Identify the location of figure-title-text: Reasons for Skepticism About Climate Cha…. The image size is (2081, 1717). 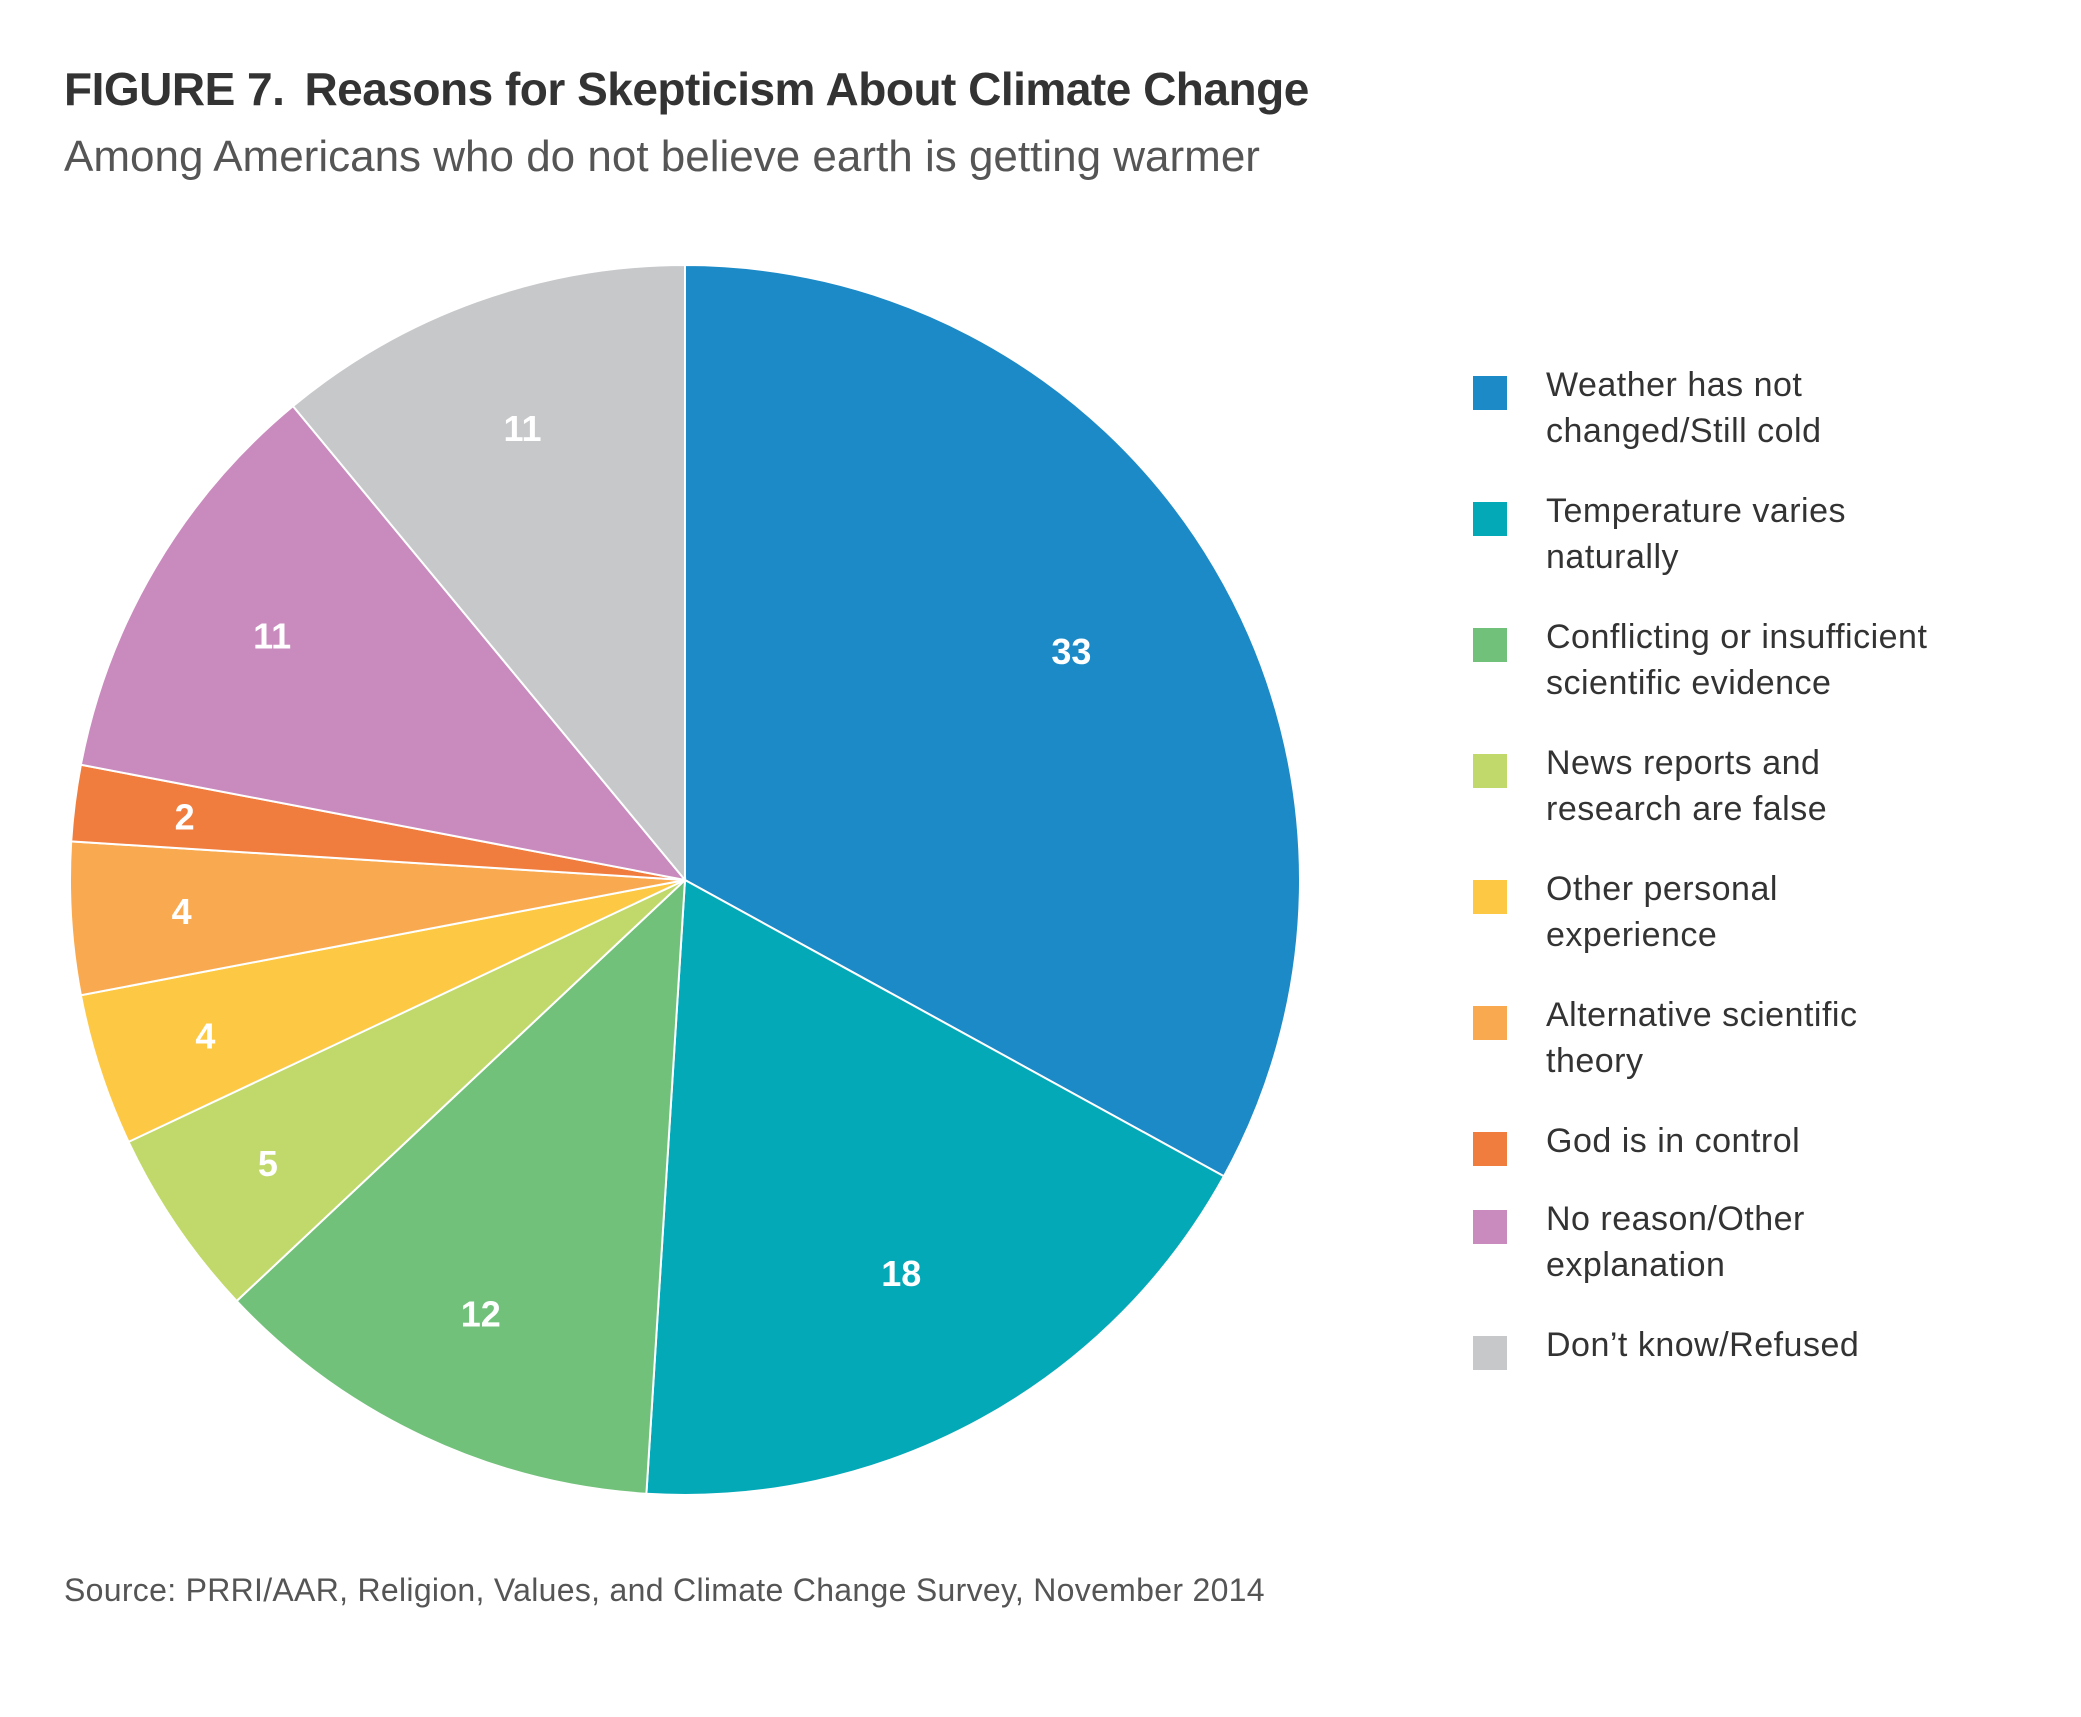
(806, 89).